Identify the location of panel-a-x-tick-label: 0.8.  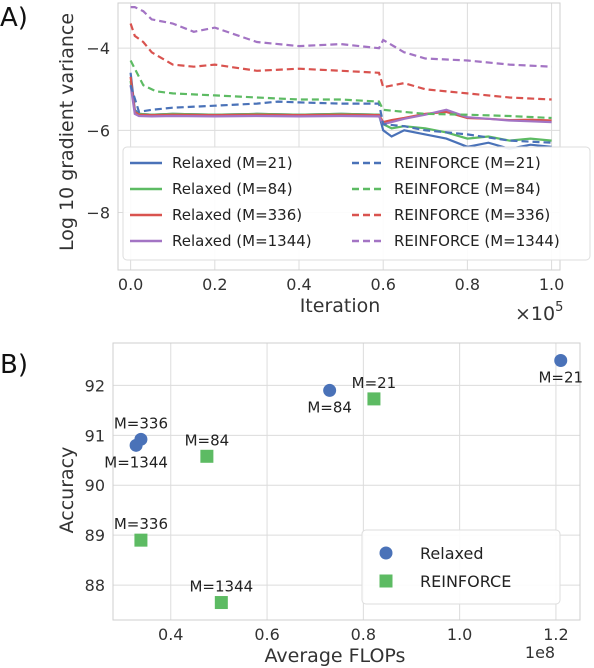
(467, 284).